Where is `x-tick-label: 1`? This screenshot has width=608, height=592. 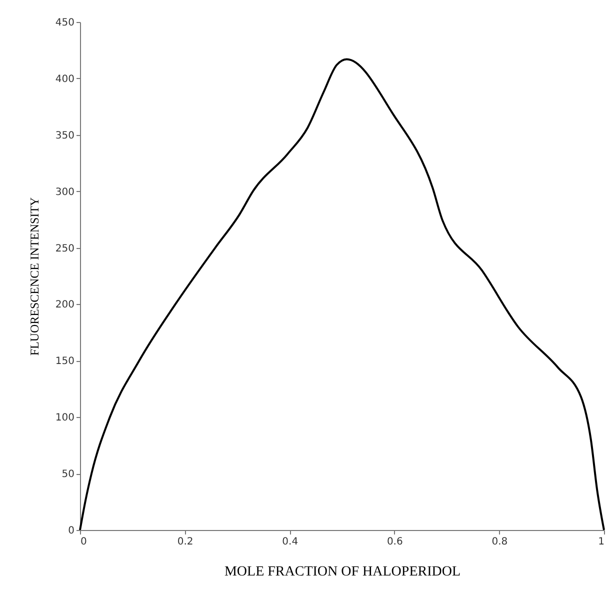 x-tick-label: 1 is located at coordinates (601, 542).